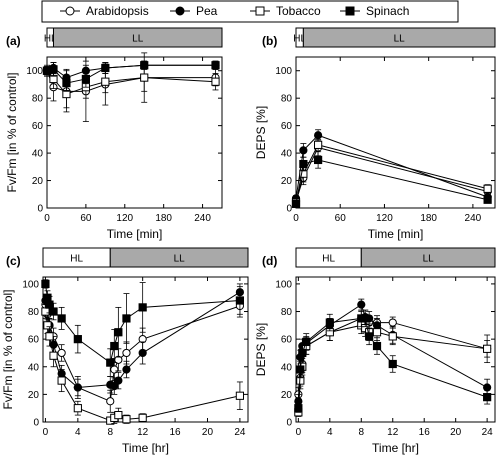 The width and height of the screenshot is (500, 459). What do you see at coordinates (391, 181) in the screenshot?
I see `series-line-spinach` at bounding box center [391, 181].